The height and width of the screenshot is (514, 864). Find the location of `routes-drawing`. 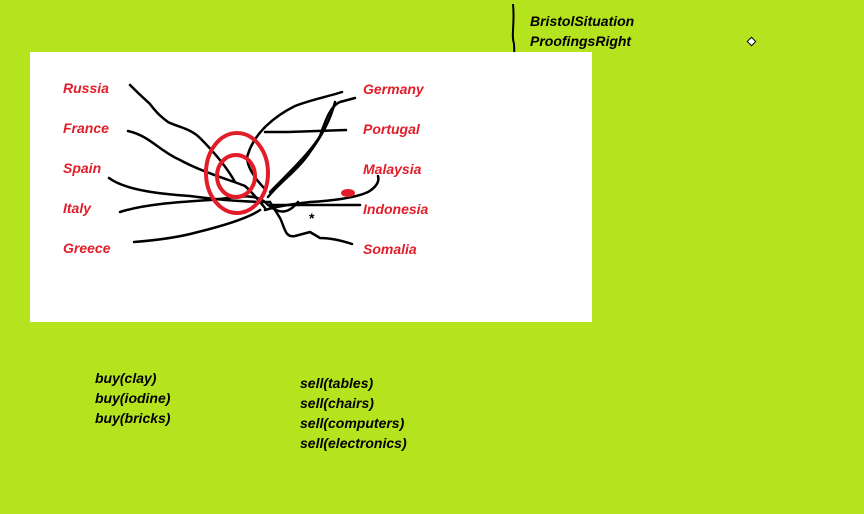

routes-drawing is located at coordinates (243, 164).